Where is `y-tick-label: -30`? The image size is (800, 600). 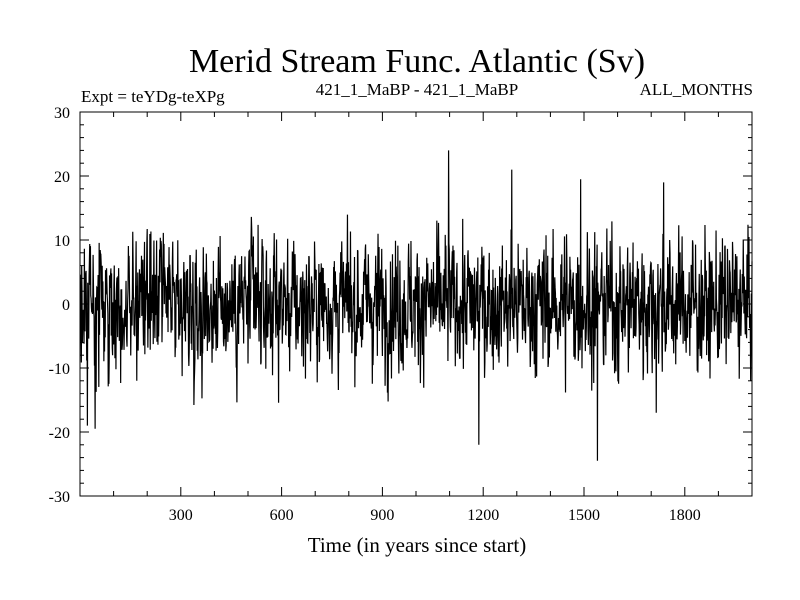
y-tick-label: -30 is located at coordinates (59, 497).